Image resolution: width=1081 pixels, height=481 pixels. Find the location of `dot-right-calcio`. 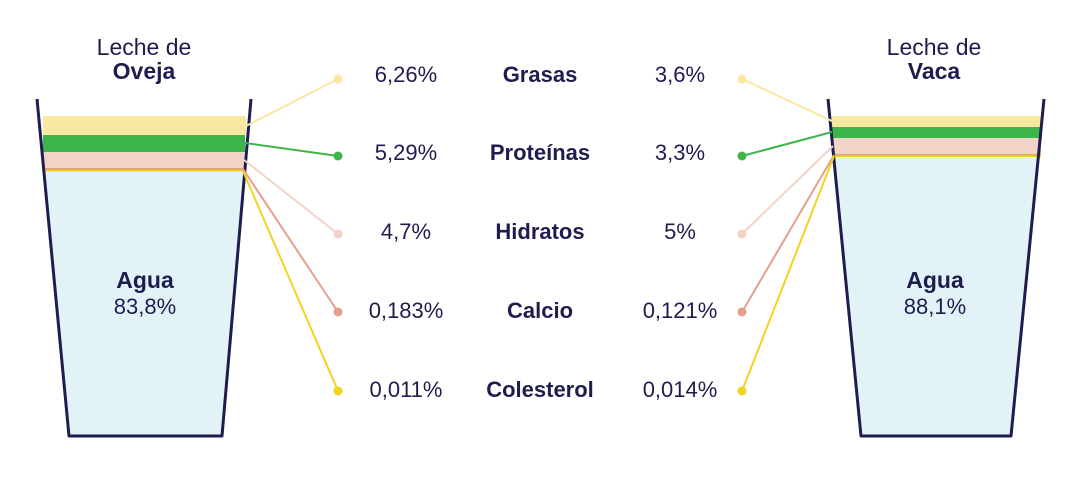

dot-right-calcio is located at coordinates (742, 312).